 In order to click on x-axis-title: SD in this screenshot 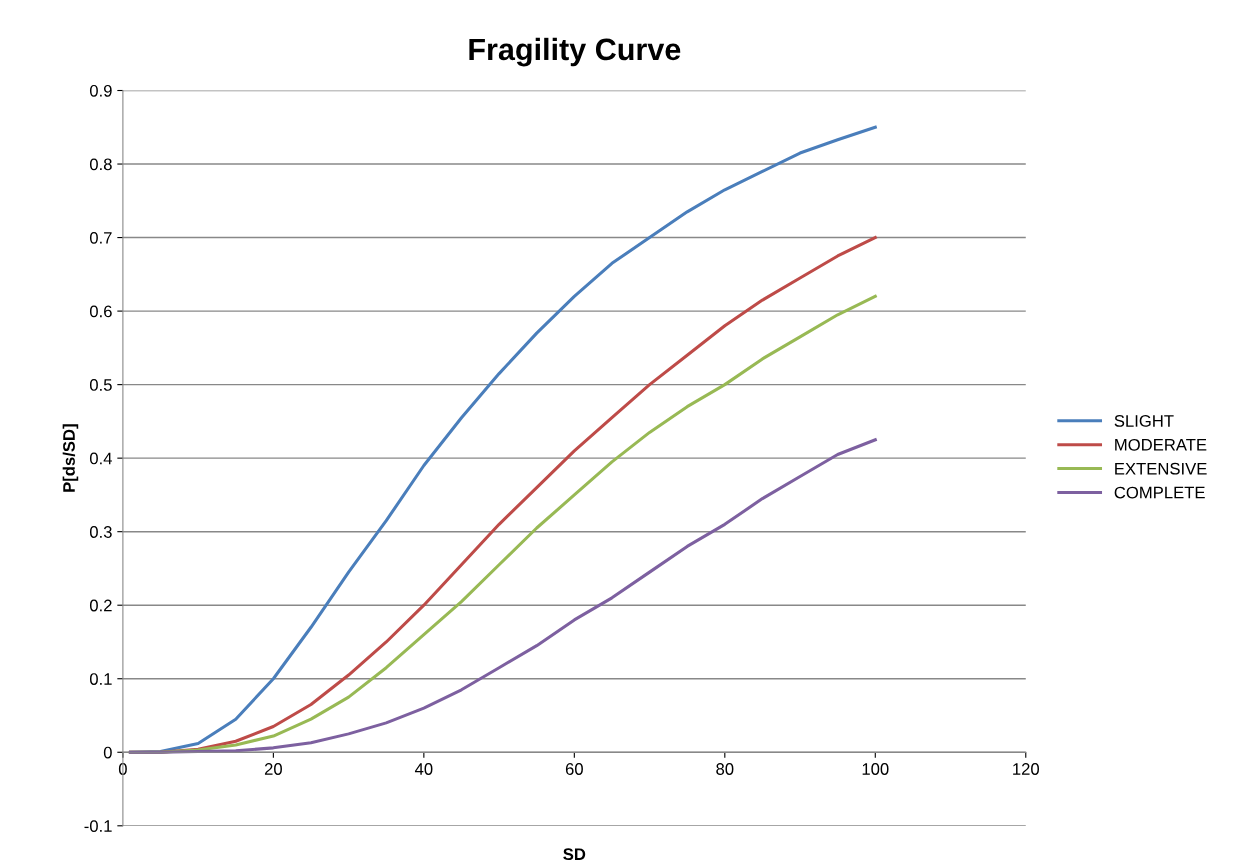, I will do `click(574, 854)`.